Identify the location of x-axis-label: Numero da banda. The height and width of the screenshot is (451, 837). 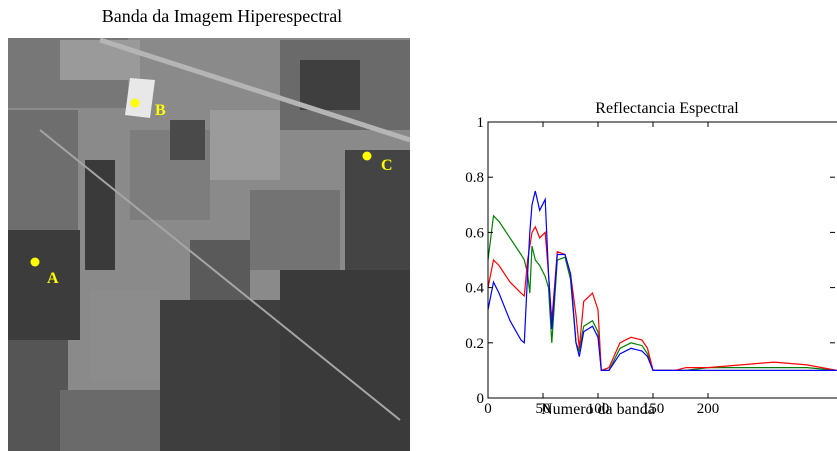
(598, 409).